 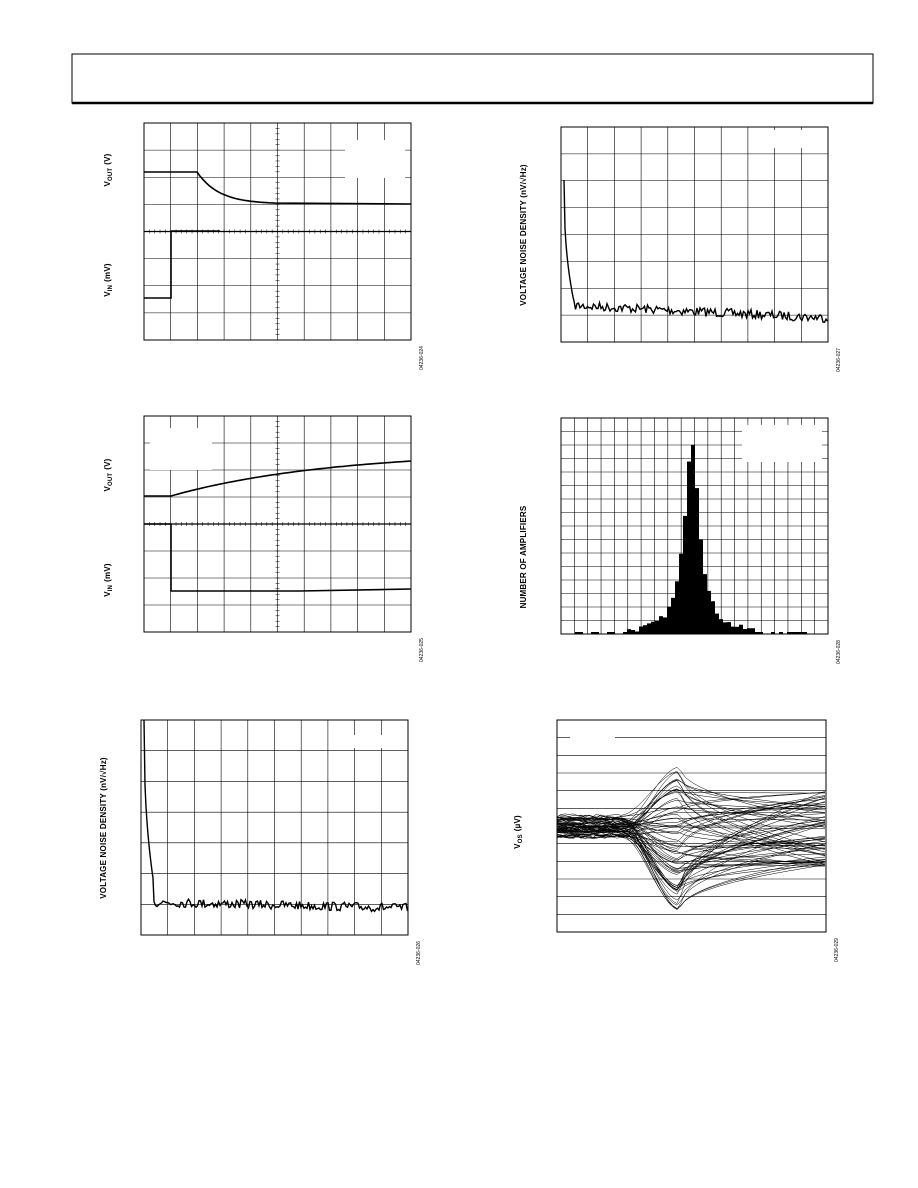 I want to click on y-axis-label: NUMBER OF AMPLIFIERS, so click(x=523, y=556).